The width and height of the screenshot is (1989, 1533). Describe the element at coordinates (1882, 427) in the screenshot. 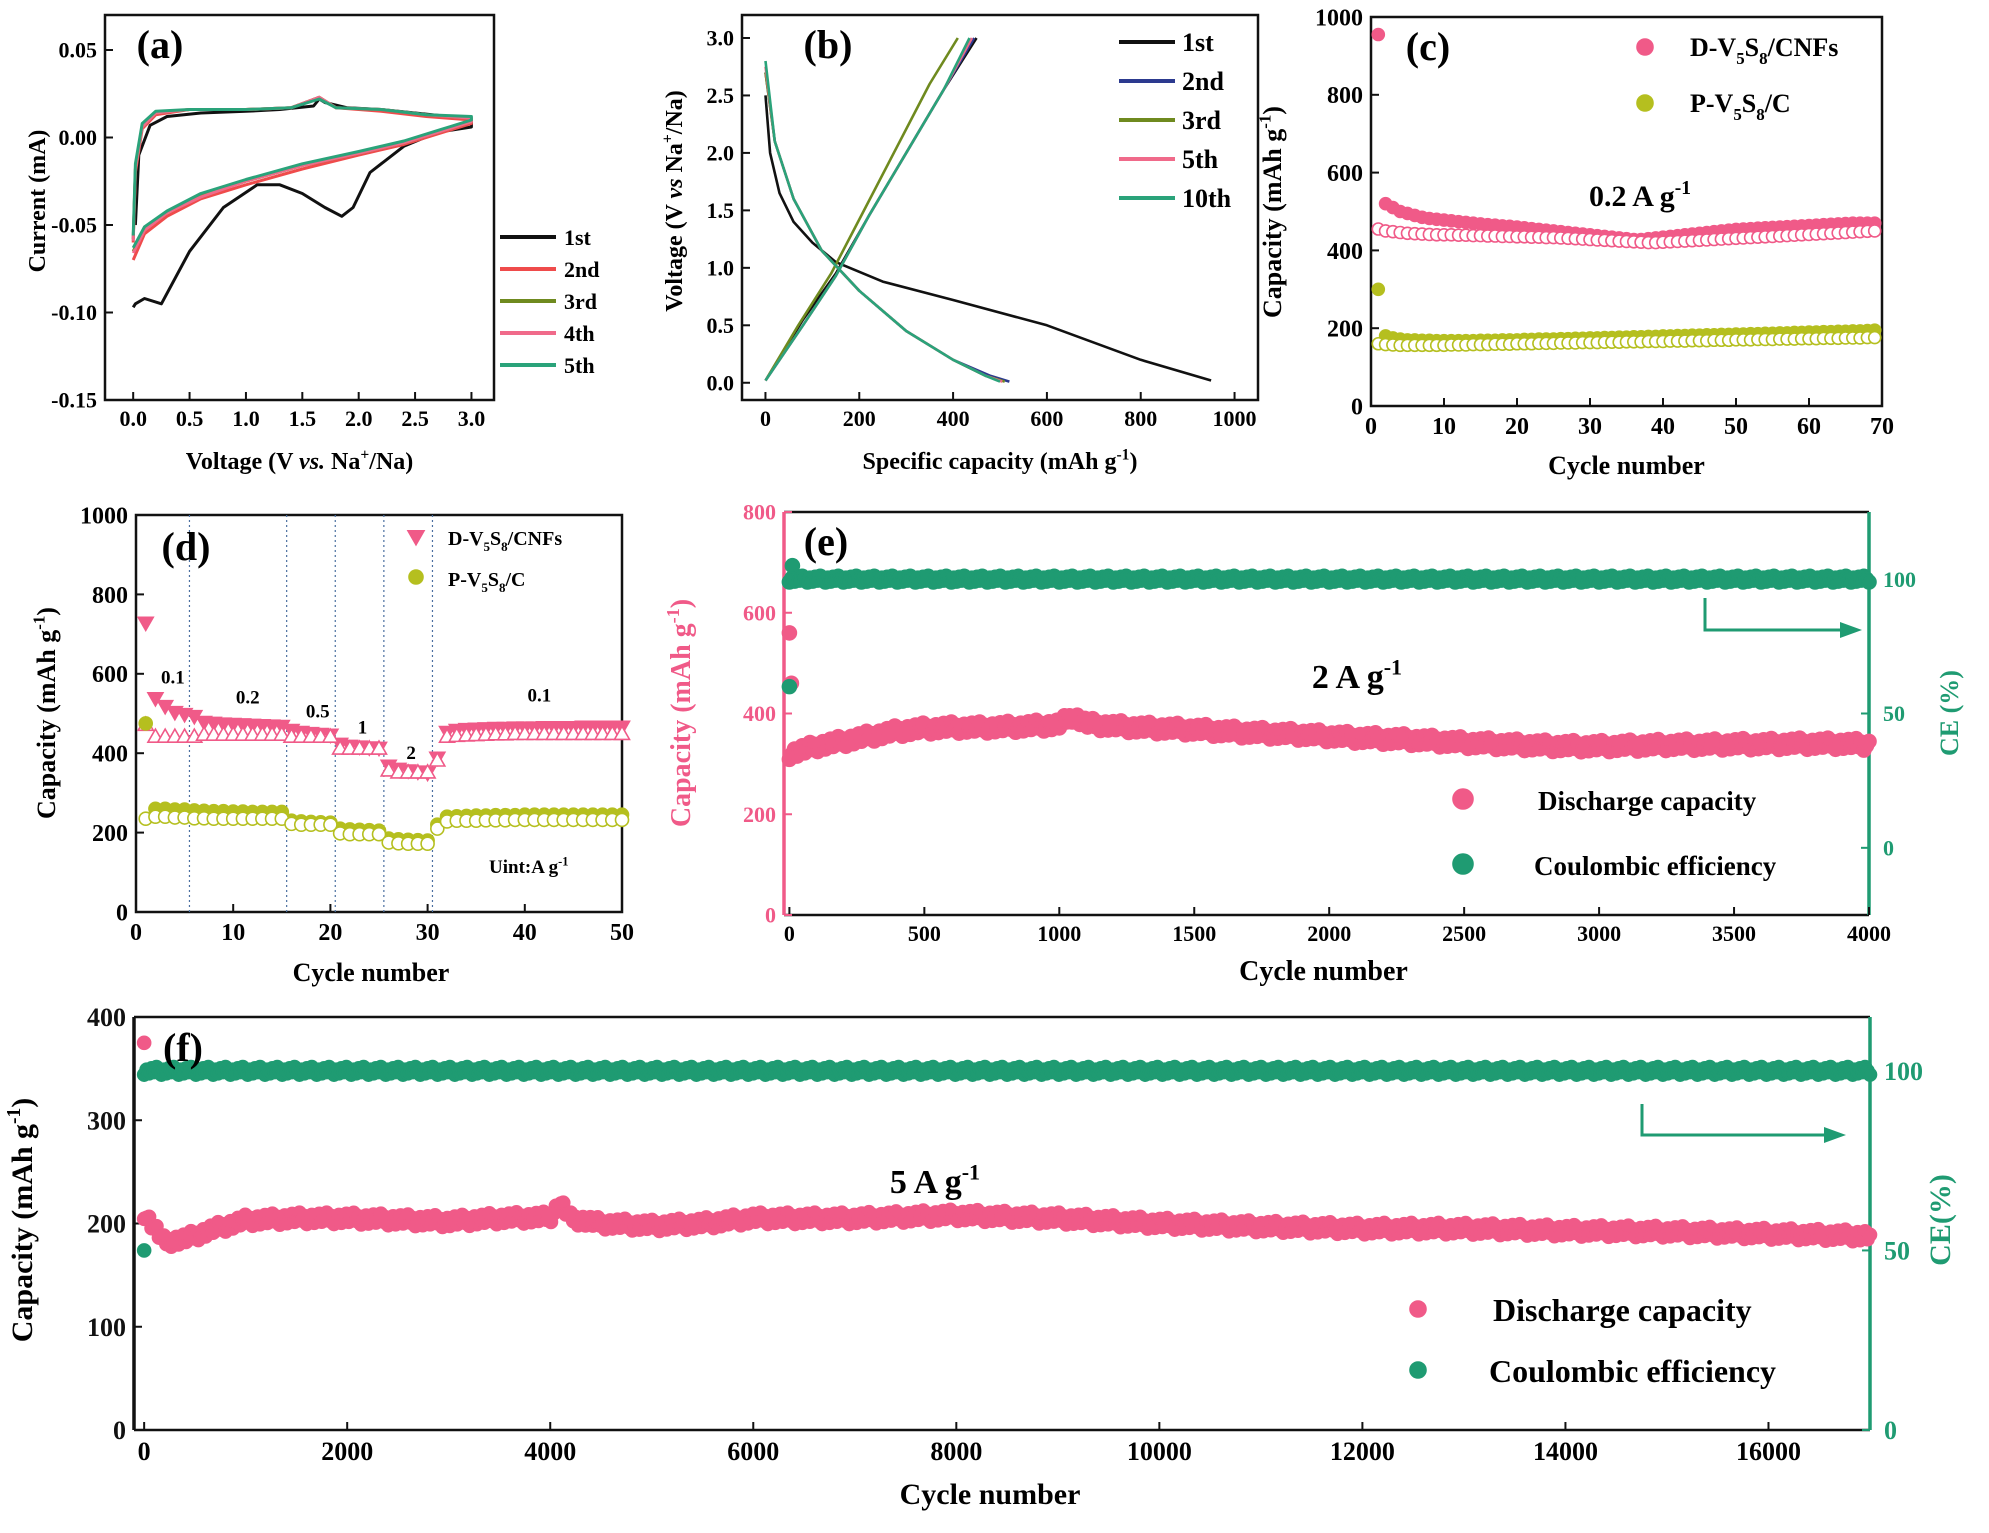

I see `x-tick-label: 70` at that location.